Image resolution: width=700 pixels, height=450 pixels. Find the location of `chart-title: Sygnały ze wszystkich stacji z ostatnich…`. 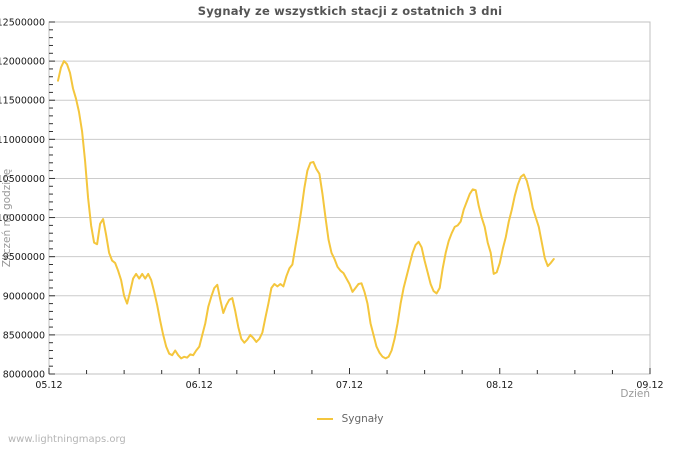

chart-title: Sygnały ze wszystkich stacji z ostatnich… is located at coordinates (350, 11).